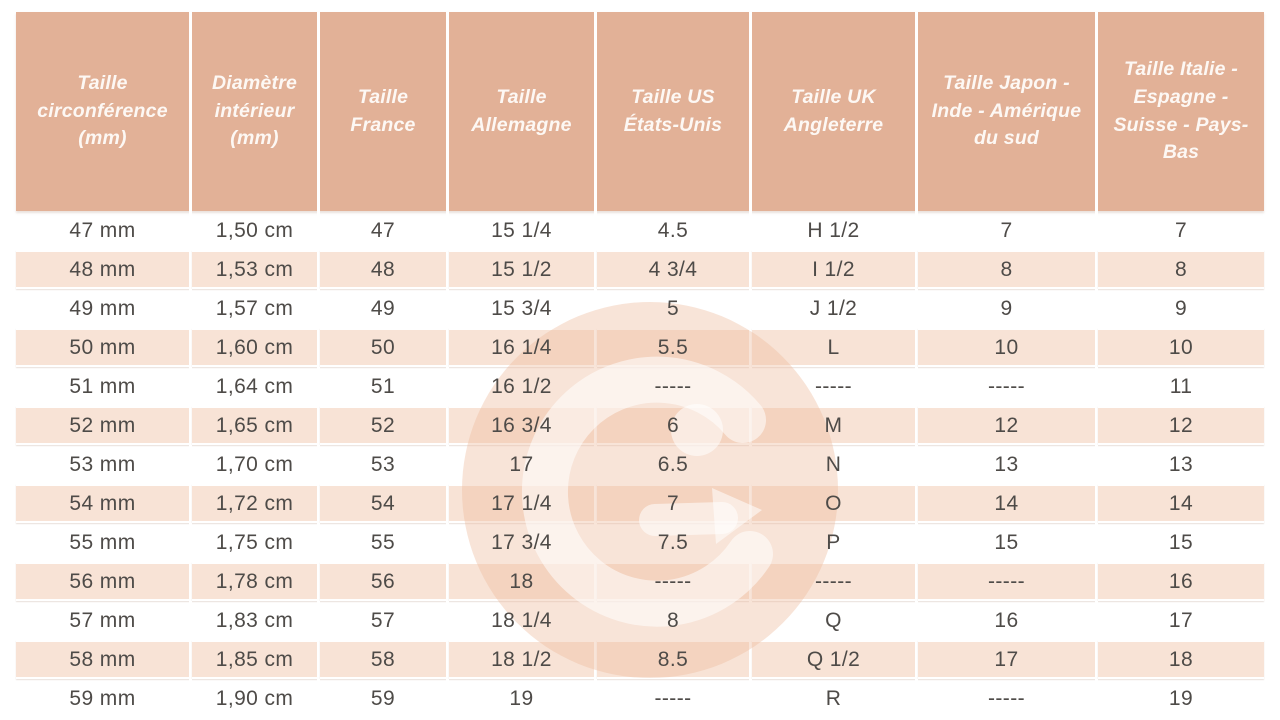 The height and width of the screenshot is (720, 1280). I want to click on cell-value: 1,72 cm, so click(254, 503).